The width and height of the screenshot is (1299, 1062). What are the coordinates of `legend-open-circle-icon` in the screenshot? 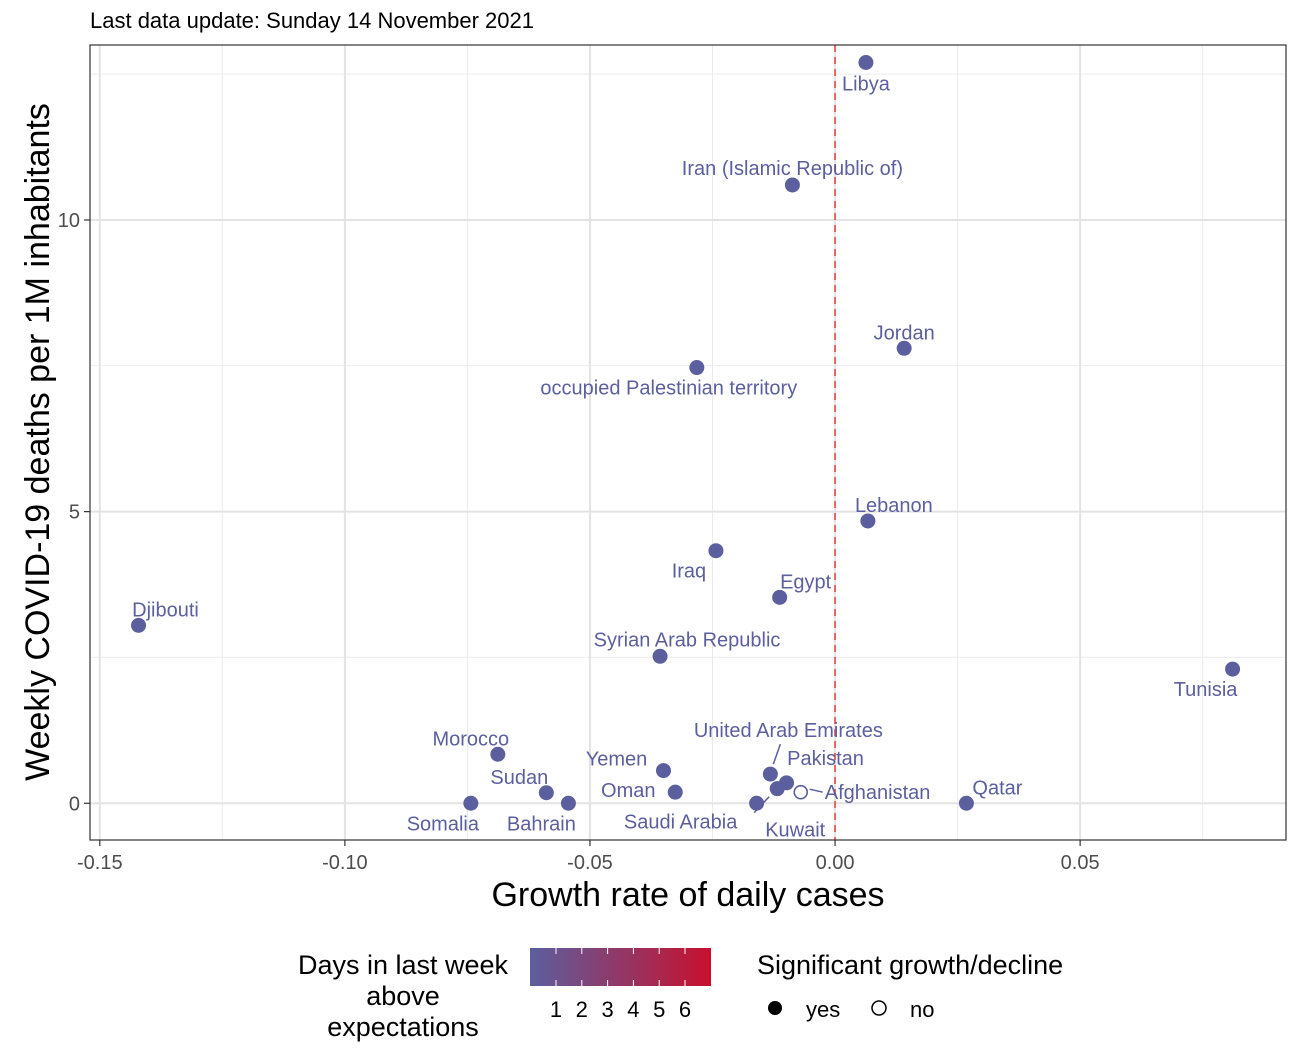 It's located at (879, 1008).